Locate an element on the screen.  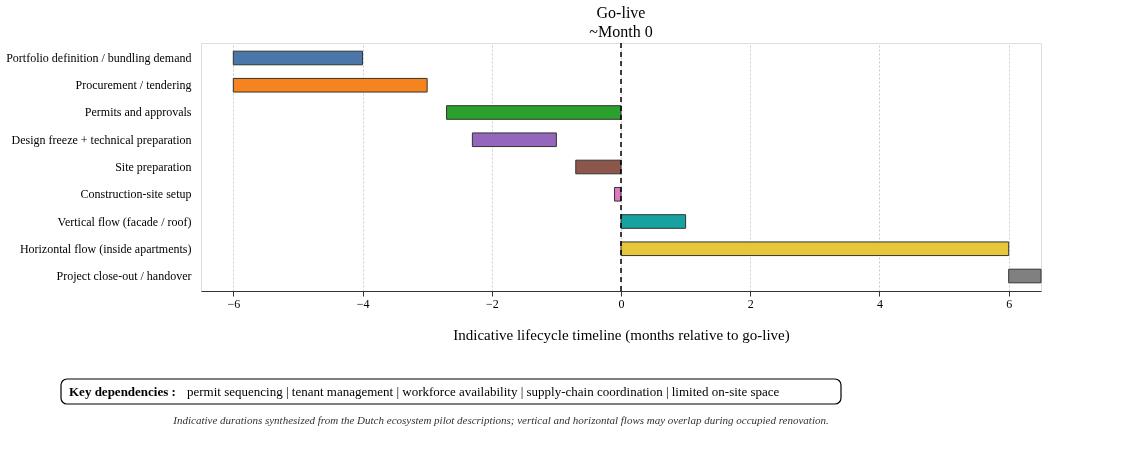
x-tick-label: −6 is located at coordinates (234, 303).